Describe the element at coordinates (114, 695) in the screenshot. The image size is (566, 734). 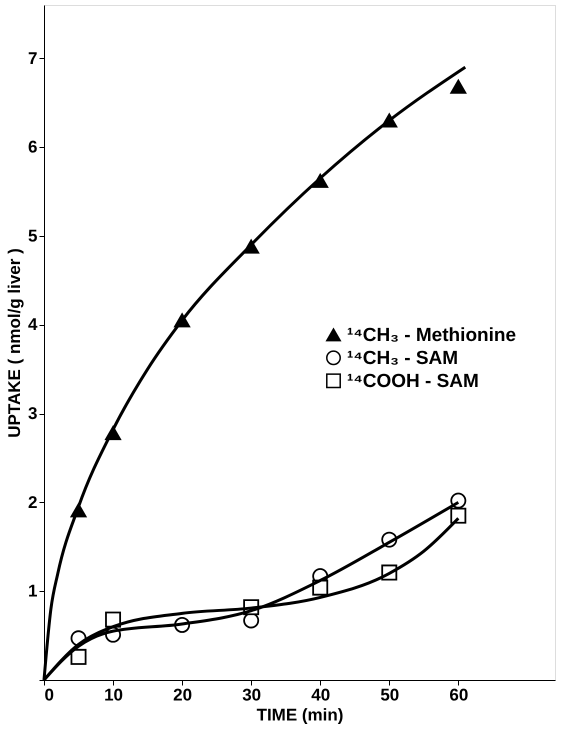
I see `x-tick-label: 10` at that location.